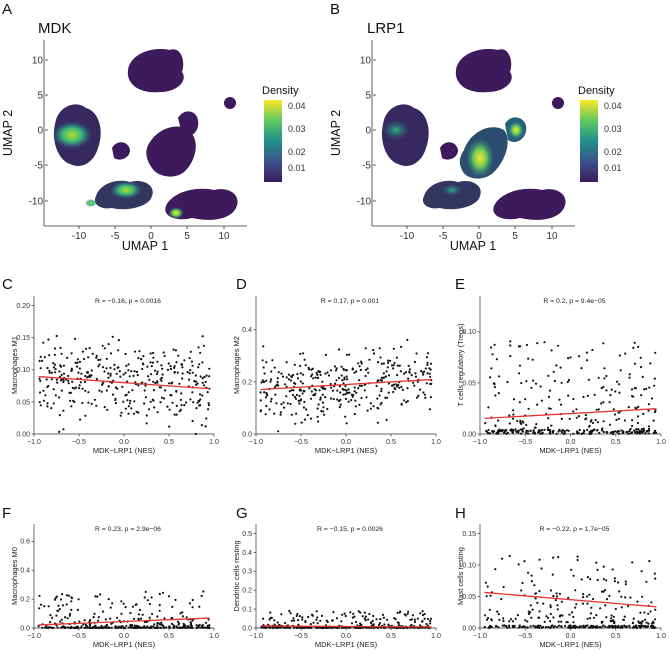  Describe the element at coordinates (121, 151) in the screenshot. I see `cluster-small-left` at that location.